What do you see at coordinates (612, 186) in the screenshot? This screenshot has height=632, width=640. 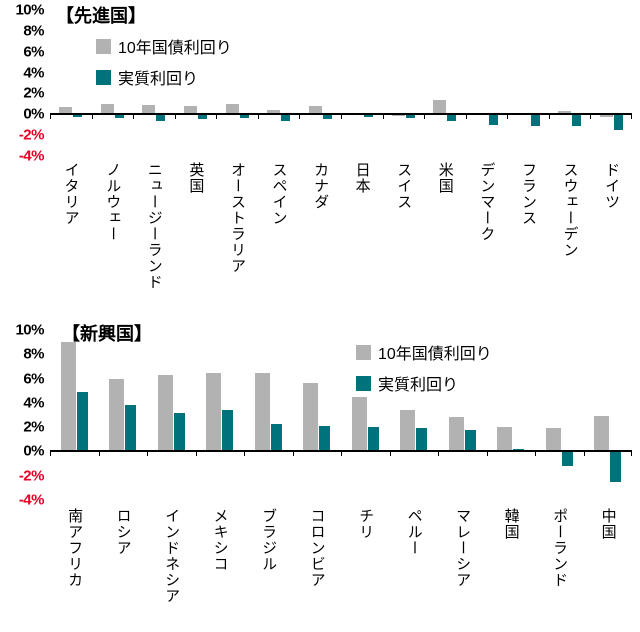 I see `x-category-label: ドイツ` at bounding box center [612, 186].